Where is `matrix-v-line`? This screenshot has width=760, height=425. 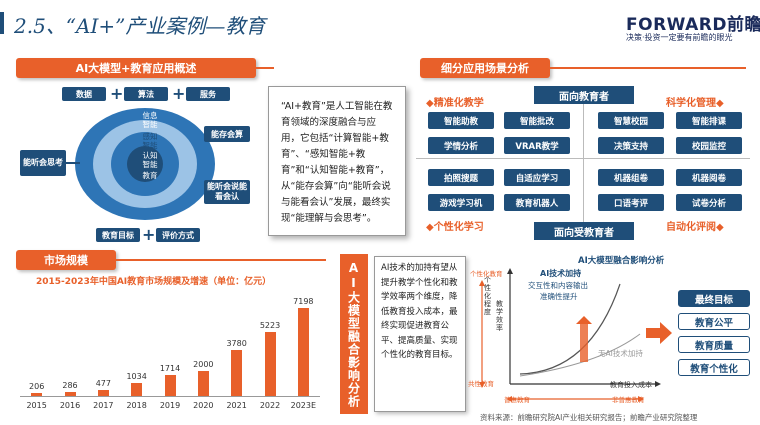 matrix-v-line is located at coordinates (583, 163).